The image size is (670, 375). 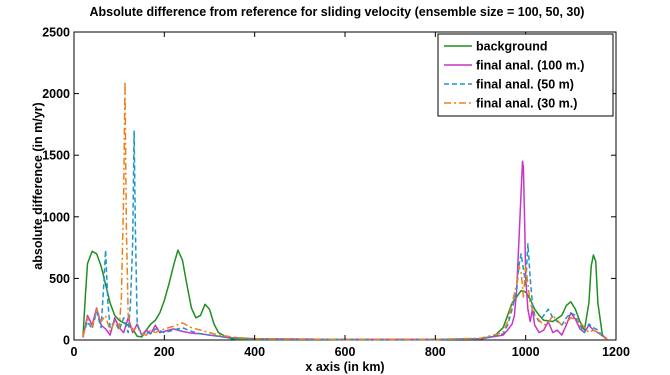 I want to click on x-tick-label: 1200, so click(x=616, y=352).